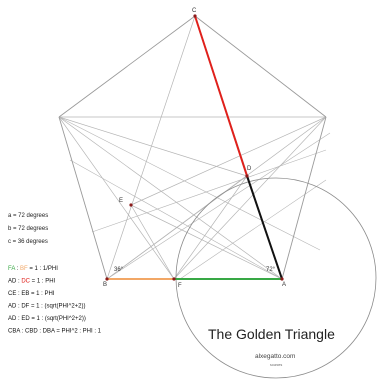 The height and width of the screenshot is (386, 377). I want to click on formula-part: AD : DF = 1 : (sqrt(PHI^2+2)), so click(47, 307).